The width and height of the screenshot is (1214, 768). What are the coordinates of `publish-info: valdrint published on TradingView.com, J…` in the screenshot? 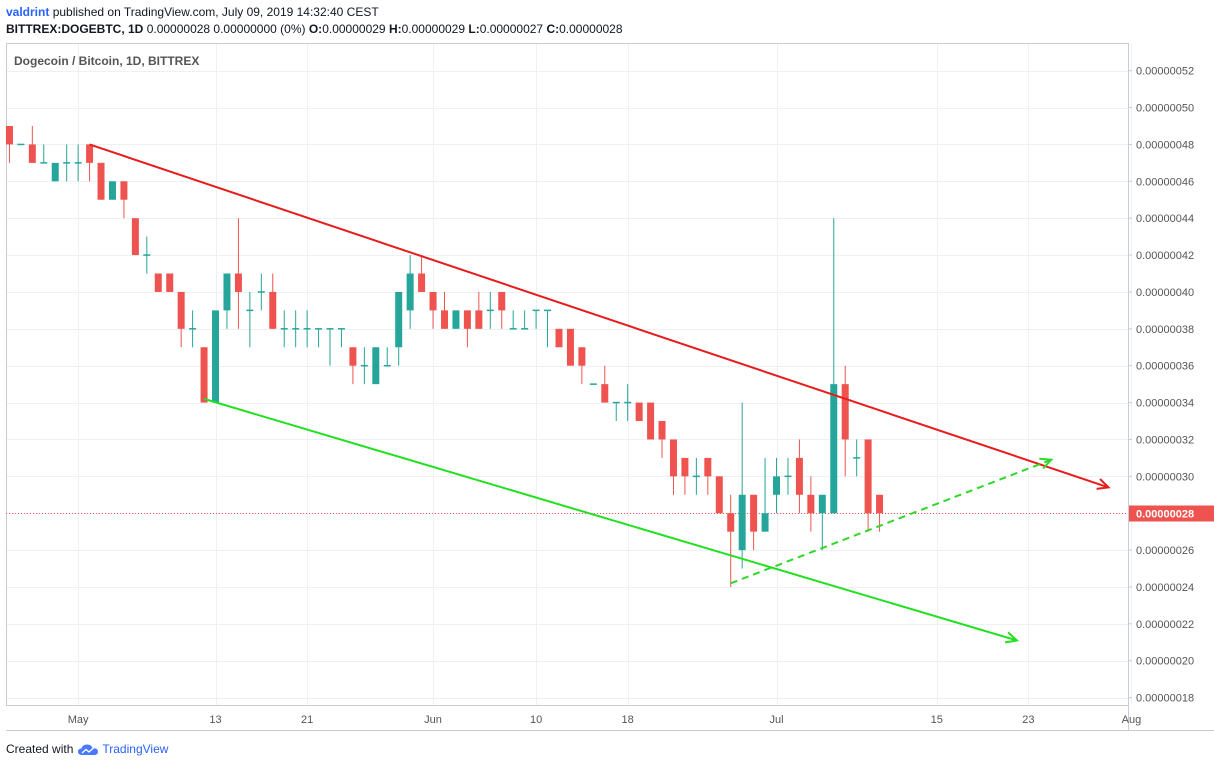 It's located at (192, 12).